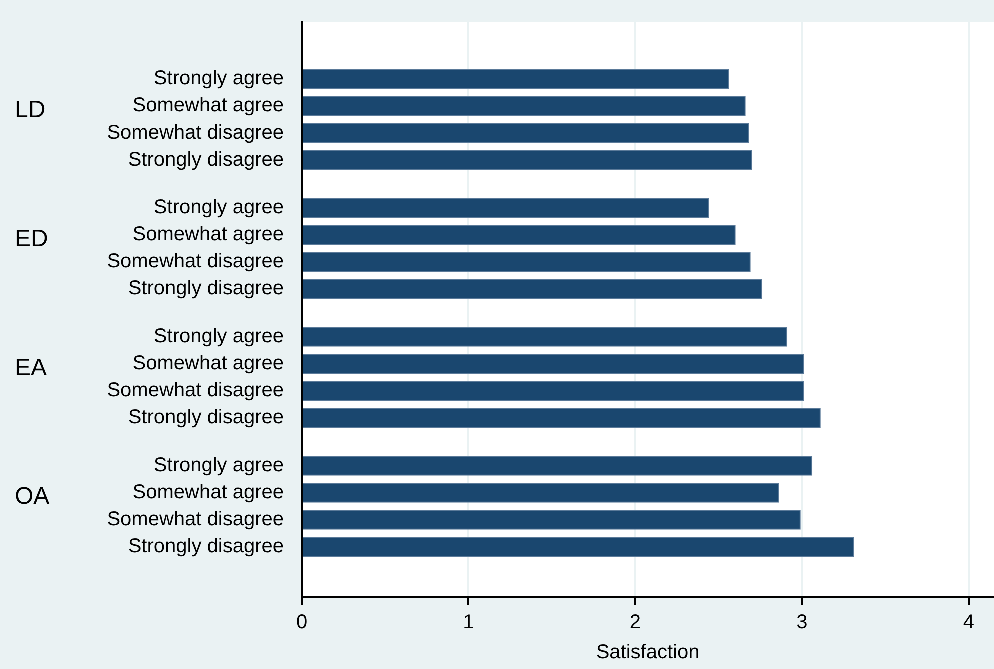 This screenshot has width=994, height=669. I want to click on text: EA, so click(31, 368).